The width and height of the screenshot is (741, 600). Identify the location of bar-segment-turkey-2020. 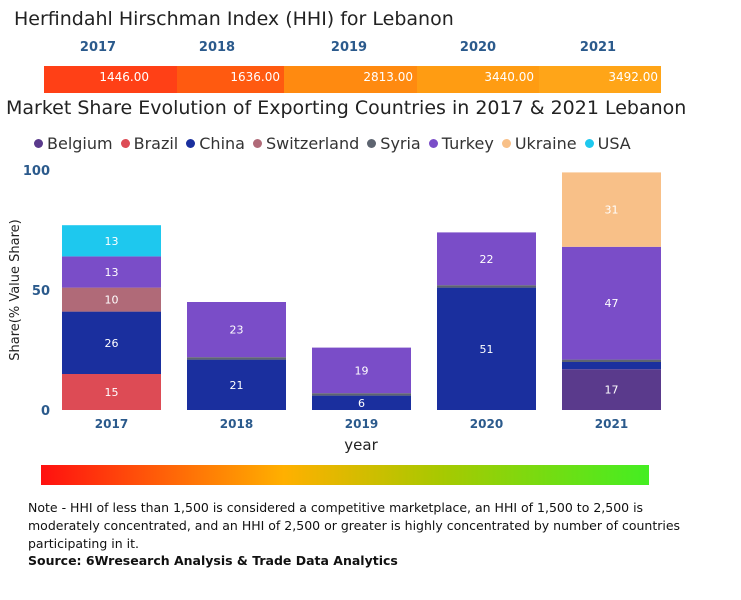
(486, 259).